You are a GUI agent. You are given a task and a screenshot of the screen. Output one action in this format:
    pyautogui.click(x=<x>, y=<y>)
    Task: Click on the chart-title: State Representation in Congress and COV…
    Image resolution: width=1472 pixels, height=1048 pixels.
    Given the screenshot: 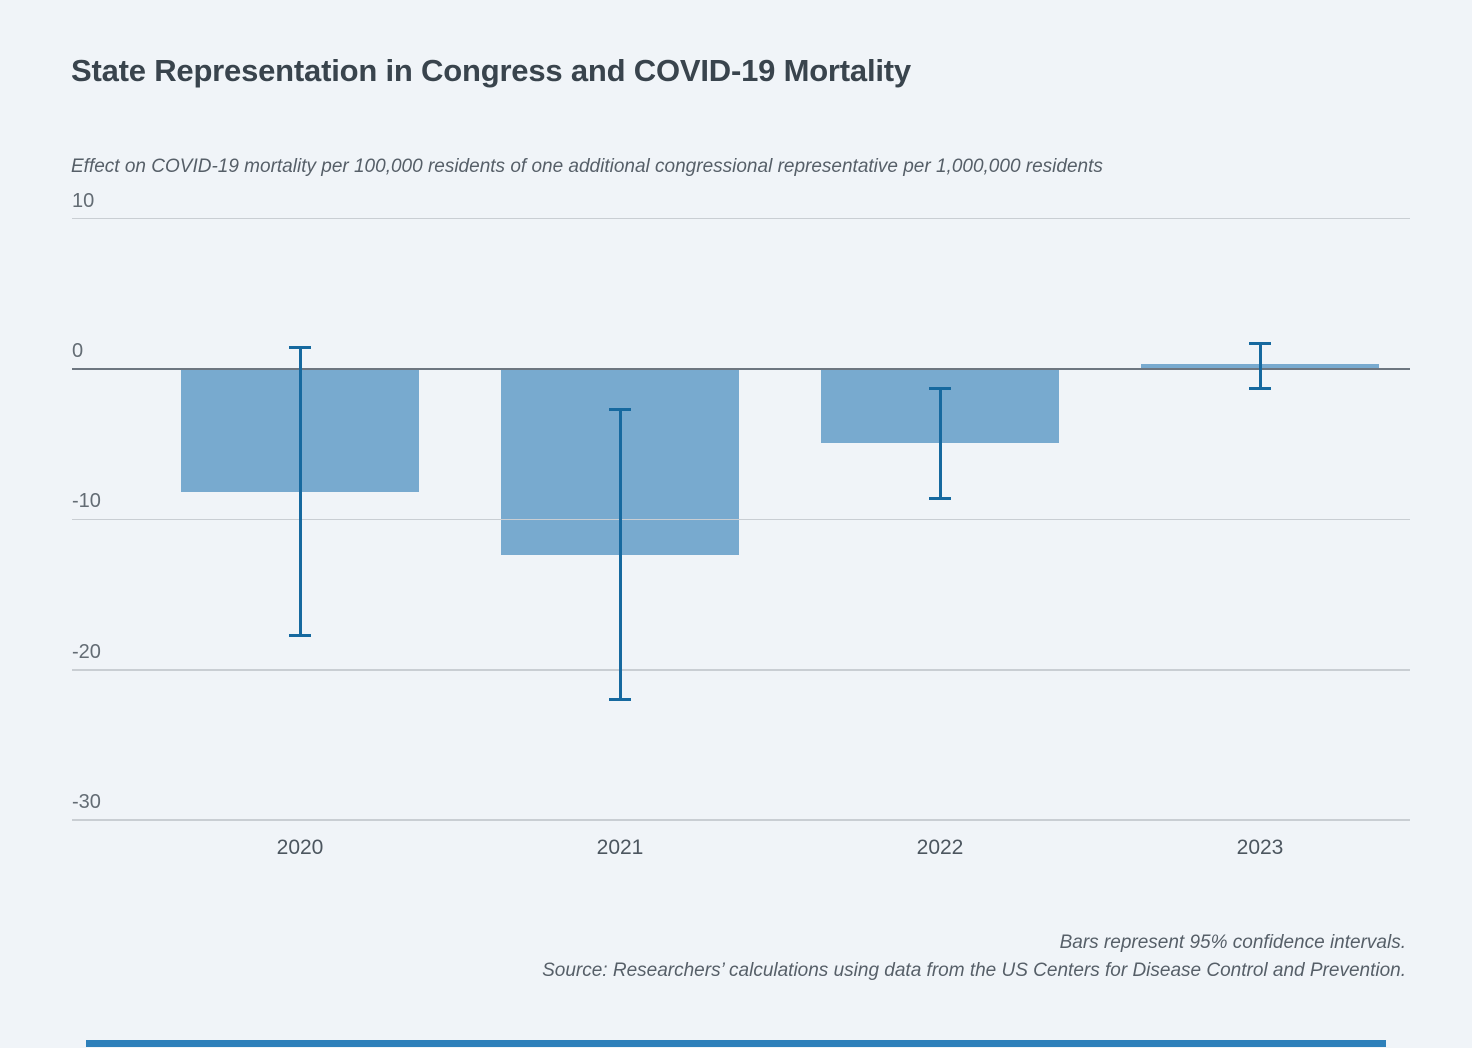 What is the action you would take?
    pyautogui.click(x=491, y=70)
    